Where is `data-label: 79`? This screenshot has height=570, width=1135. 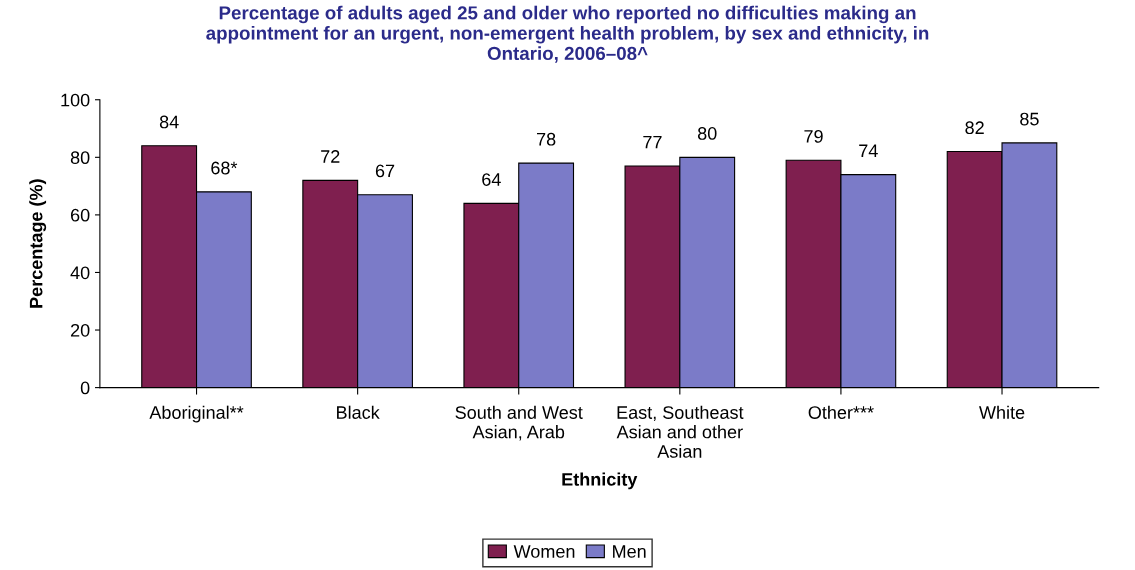 data-label: 79 is located at coordinates (813, 136).